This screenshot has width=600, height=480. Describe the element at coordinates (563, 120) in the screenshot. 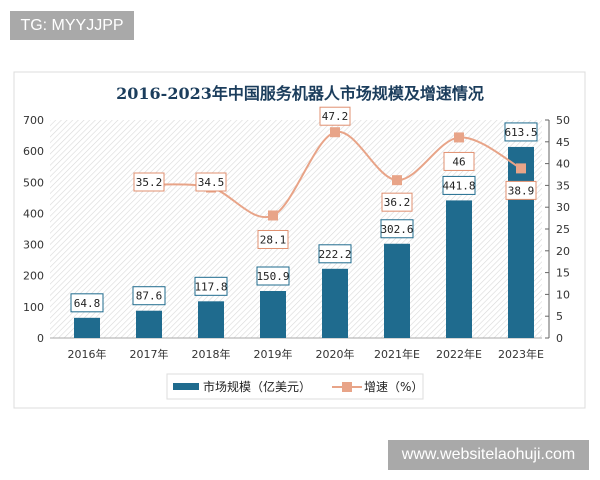

I see `y-right-tick: 50` at that location.